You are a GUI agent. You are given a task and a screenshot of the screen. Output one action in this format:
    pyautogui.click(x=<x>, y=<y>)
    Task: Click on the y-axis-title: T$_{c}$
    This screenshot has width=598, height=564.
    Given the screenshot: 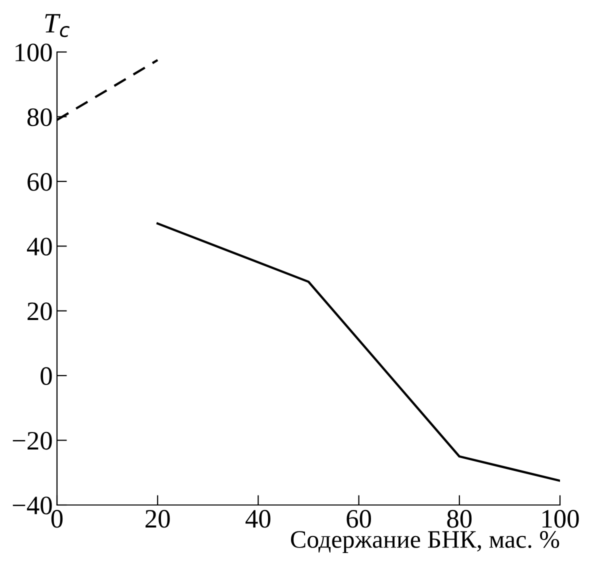 What is the action you would take?
    pyautogui.click(x=57, y=26)
    